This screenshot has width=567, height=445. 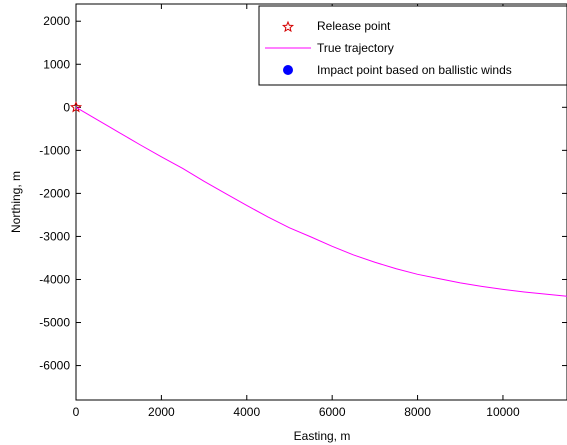 What do you see at coordinates (54, 193) in the screenshot?
I see `y-tick-label: -2000` at bounding box center [54, 193].